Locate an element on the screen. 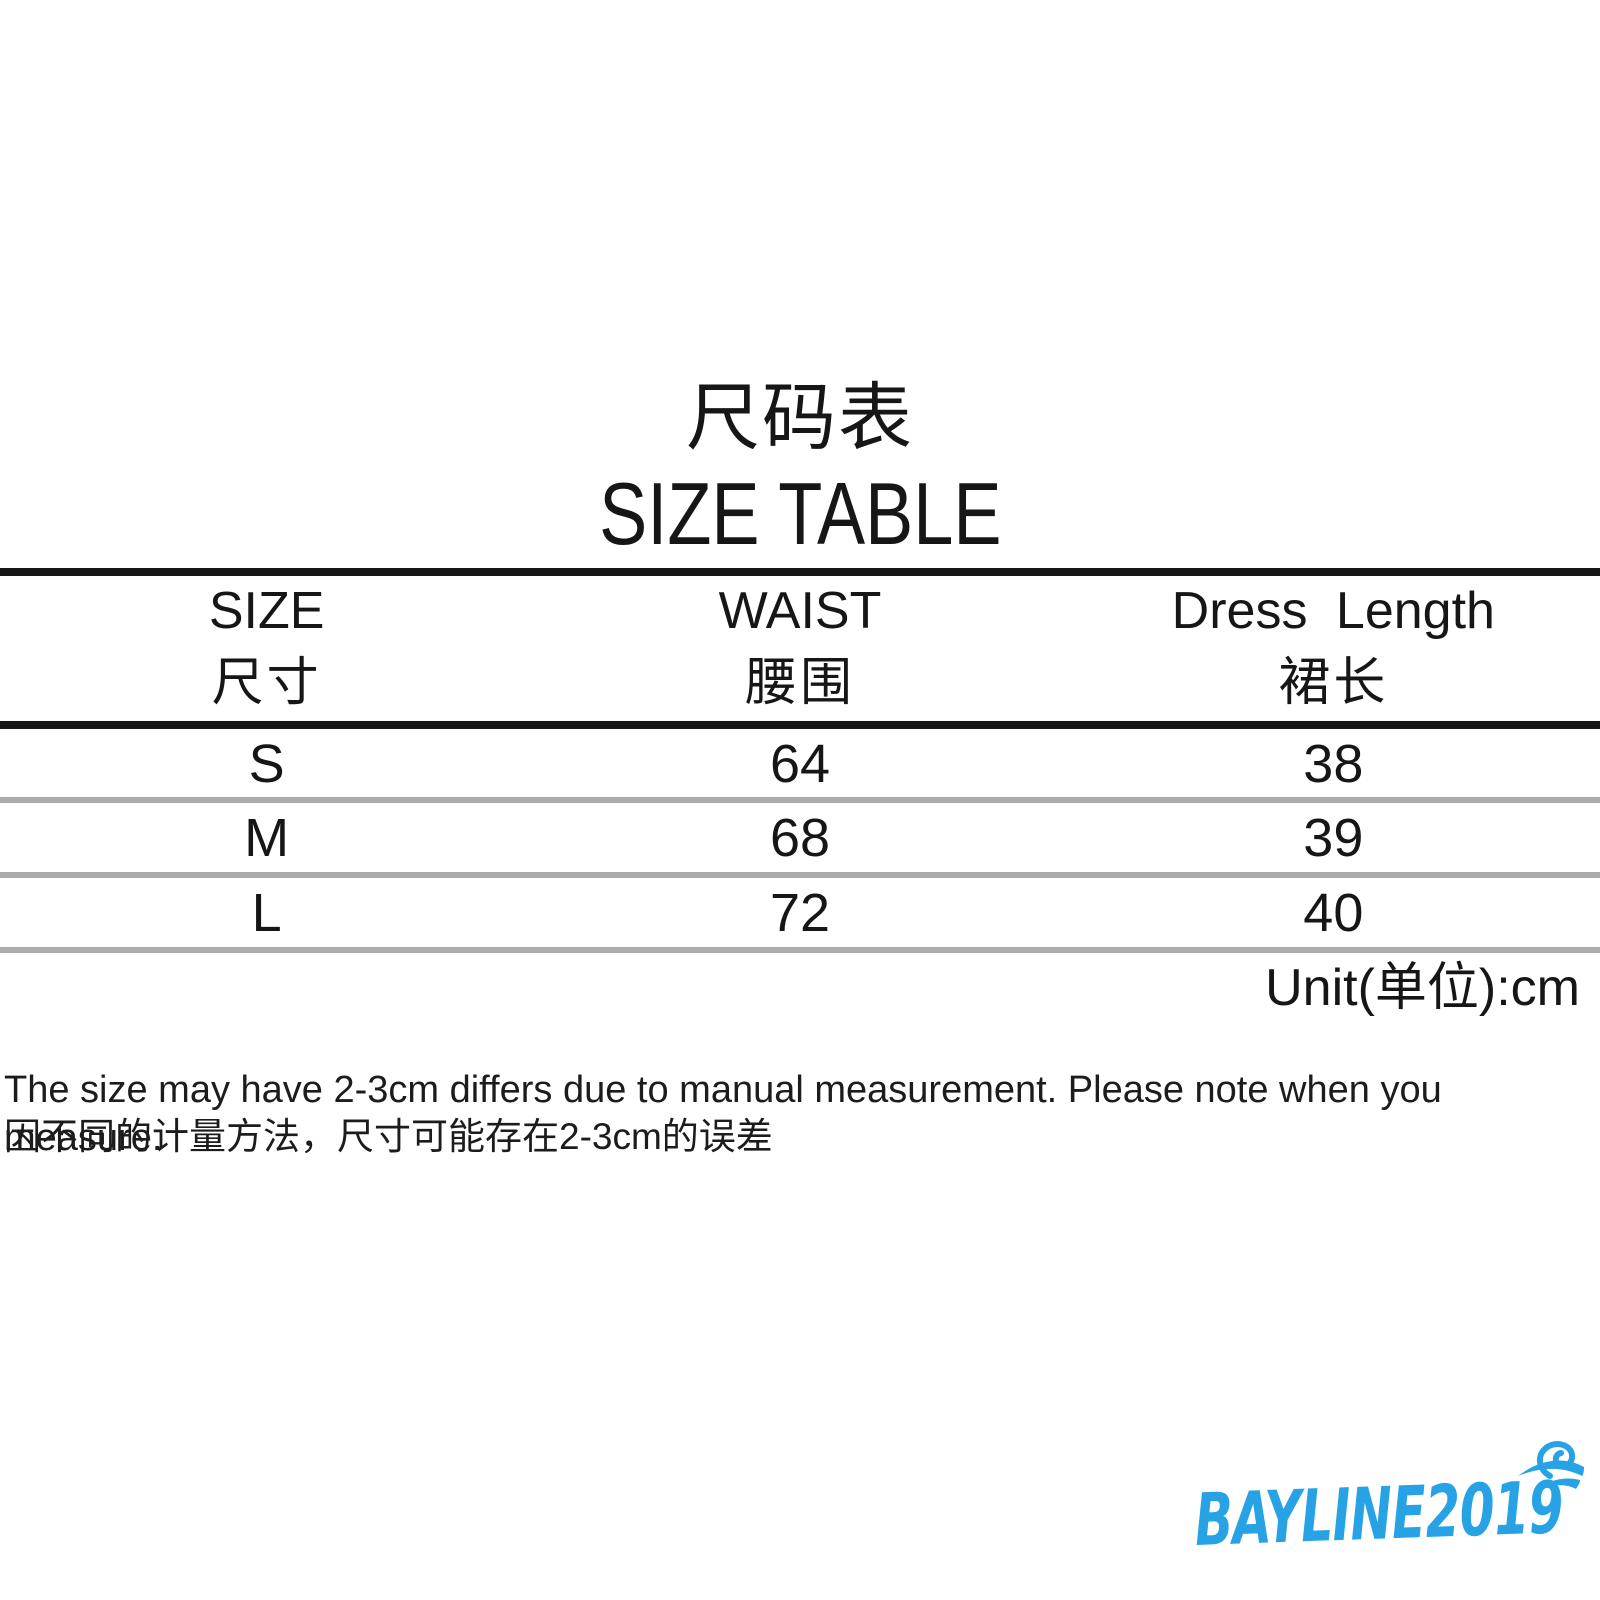 This screenshot has height=1600, width=1600. cell-waist-l: 72 is located at coordinates (800, 913).